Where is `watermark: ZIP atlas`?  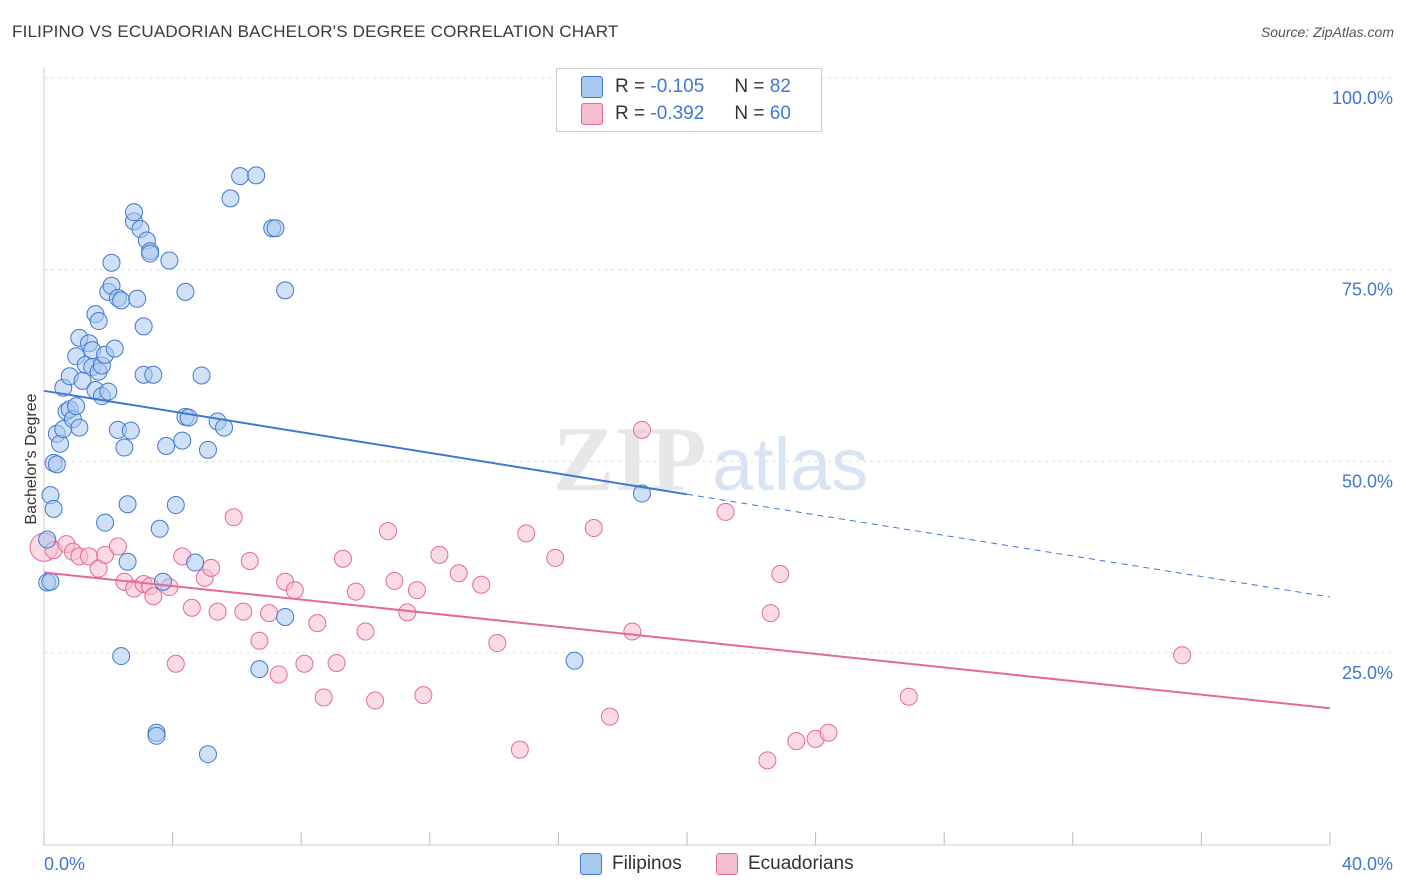
watermark: ZIP atlas is located at coordinates (710, 459).